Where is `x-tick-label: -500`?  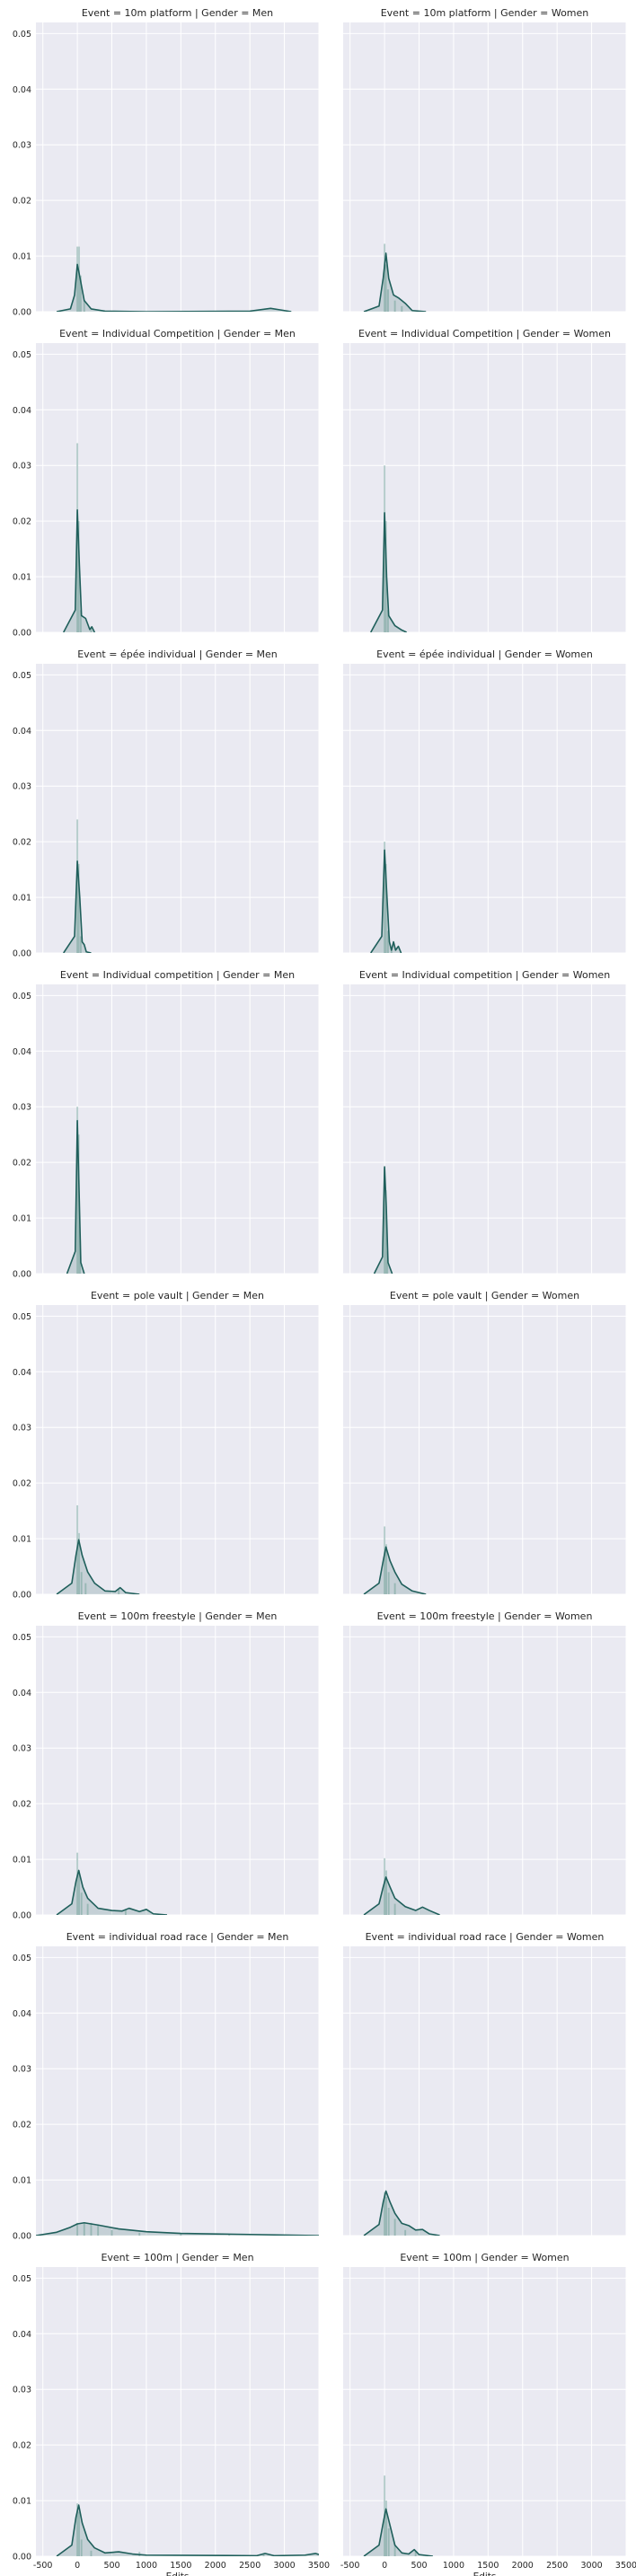
x-tick-label: -500 is located at coordinates (350, 2566).